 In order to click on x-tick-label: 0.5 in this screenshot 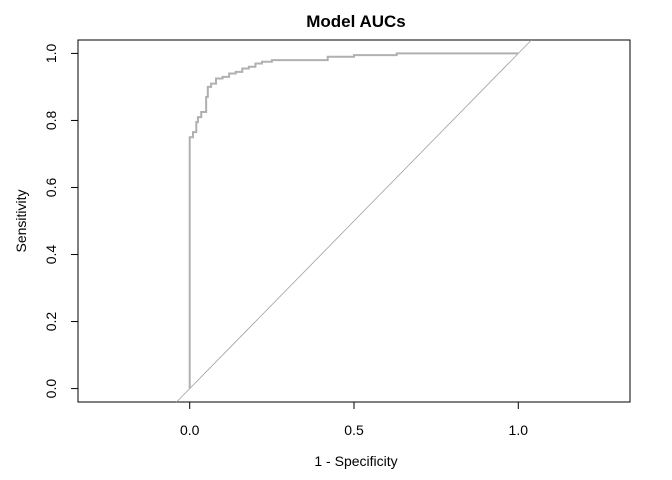, I will do `click(354, 430)`.